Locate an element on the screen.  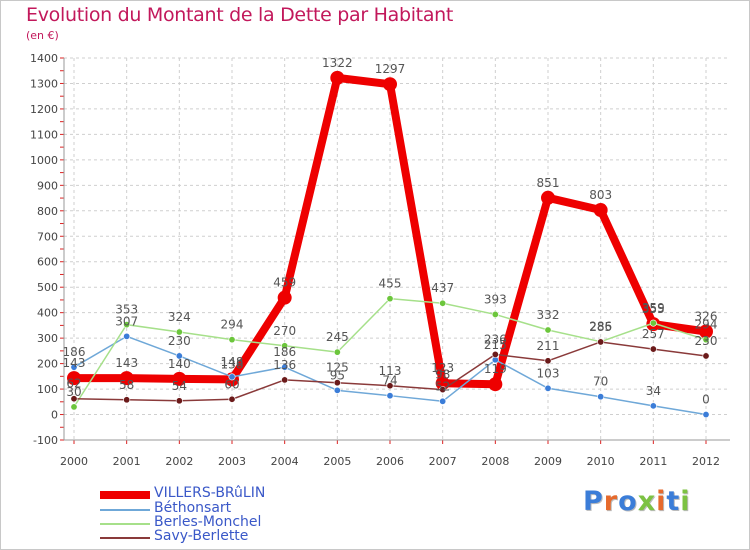
y-tick-label: 0 is located at coordinates (54, 415).